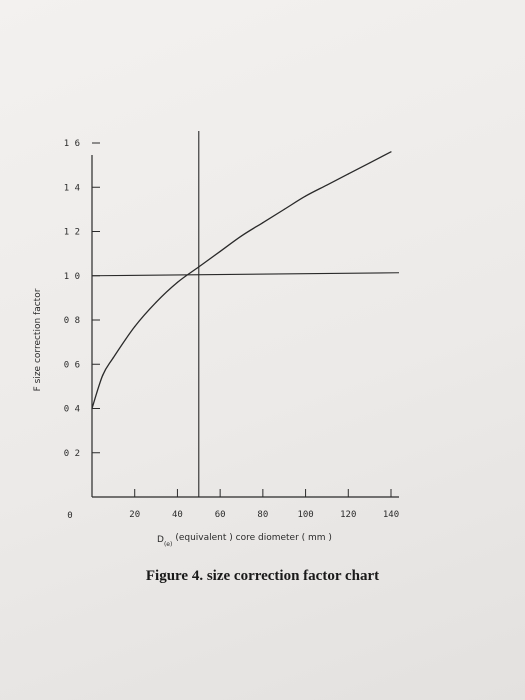 This screenshot has height=700, width=525. Describe the element at coordinates (72, 233) in the screenshot. I see `y-tick-label: 1 2` at that location.